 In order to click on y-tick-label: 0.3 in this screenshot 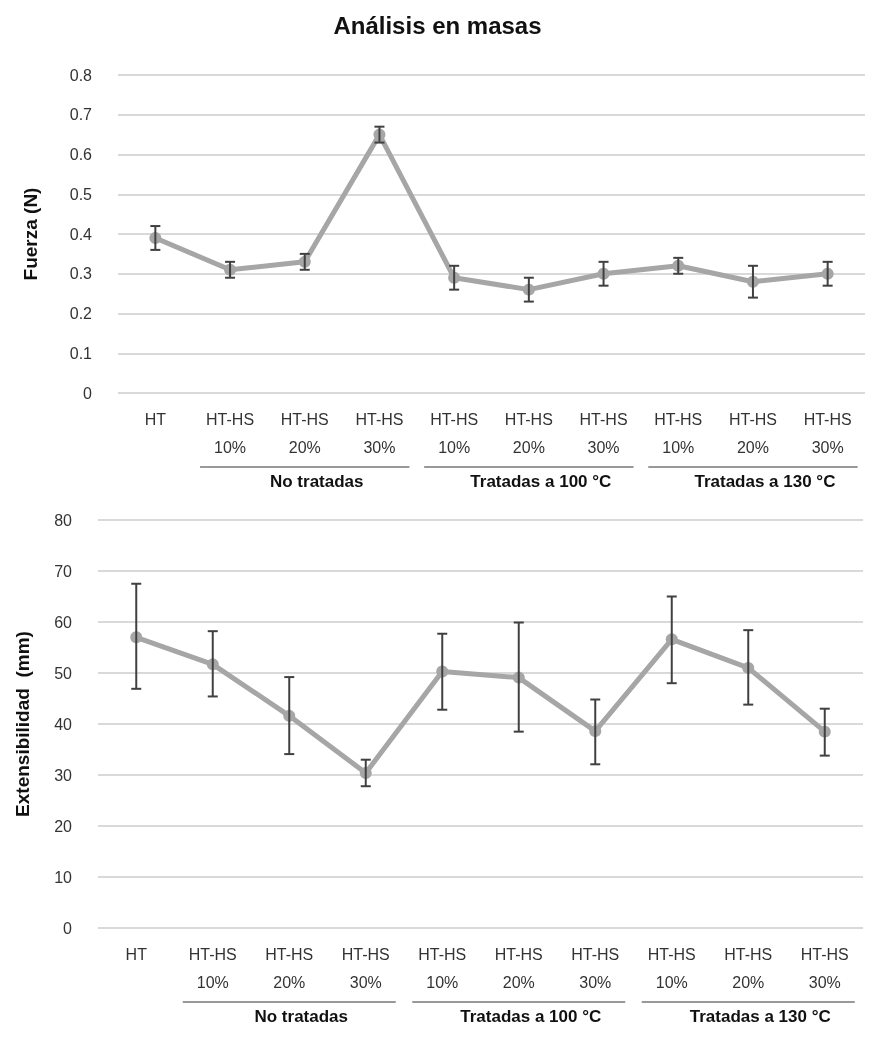, I will do `click(81, 274)`.